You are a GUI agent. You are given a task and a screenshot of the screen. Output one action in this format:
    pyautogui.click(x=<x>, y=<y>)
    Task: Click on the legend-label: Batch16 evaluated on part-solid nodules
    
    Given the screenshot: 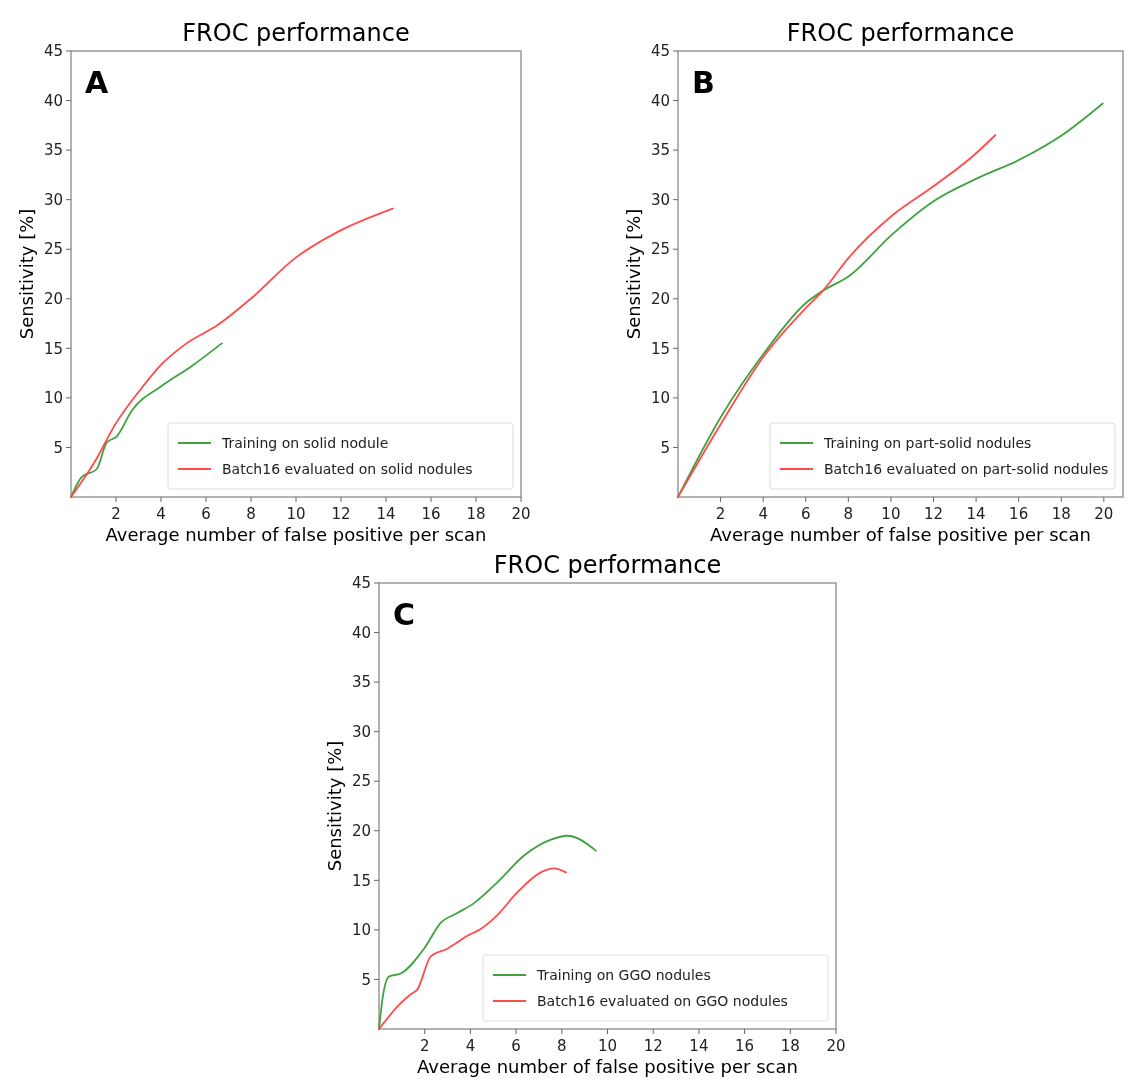 What is the action you would take?
    pyautogui.click(x=966, y=468)
    